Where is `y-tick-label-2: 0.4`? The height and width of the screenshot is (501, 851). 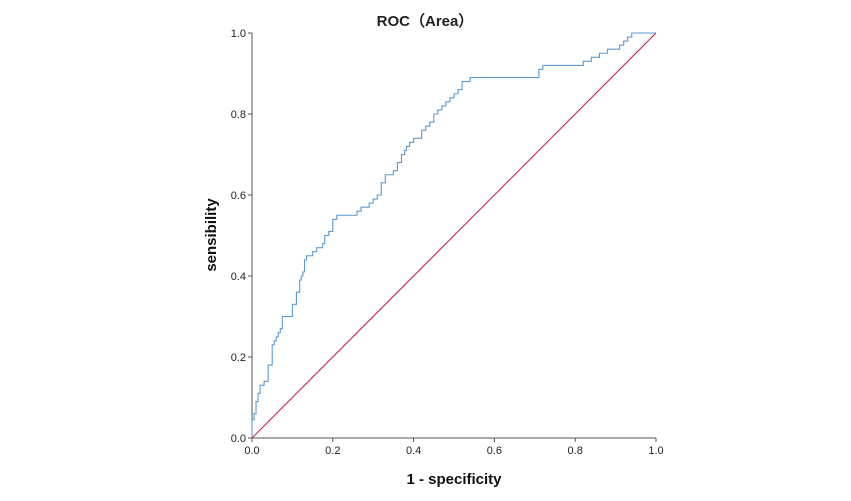 y-tick-label-2: 0.4 is located at coordinates (238, 277).